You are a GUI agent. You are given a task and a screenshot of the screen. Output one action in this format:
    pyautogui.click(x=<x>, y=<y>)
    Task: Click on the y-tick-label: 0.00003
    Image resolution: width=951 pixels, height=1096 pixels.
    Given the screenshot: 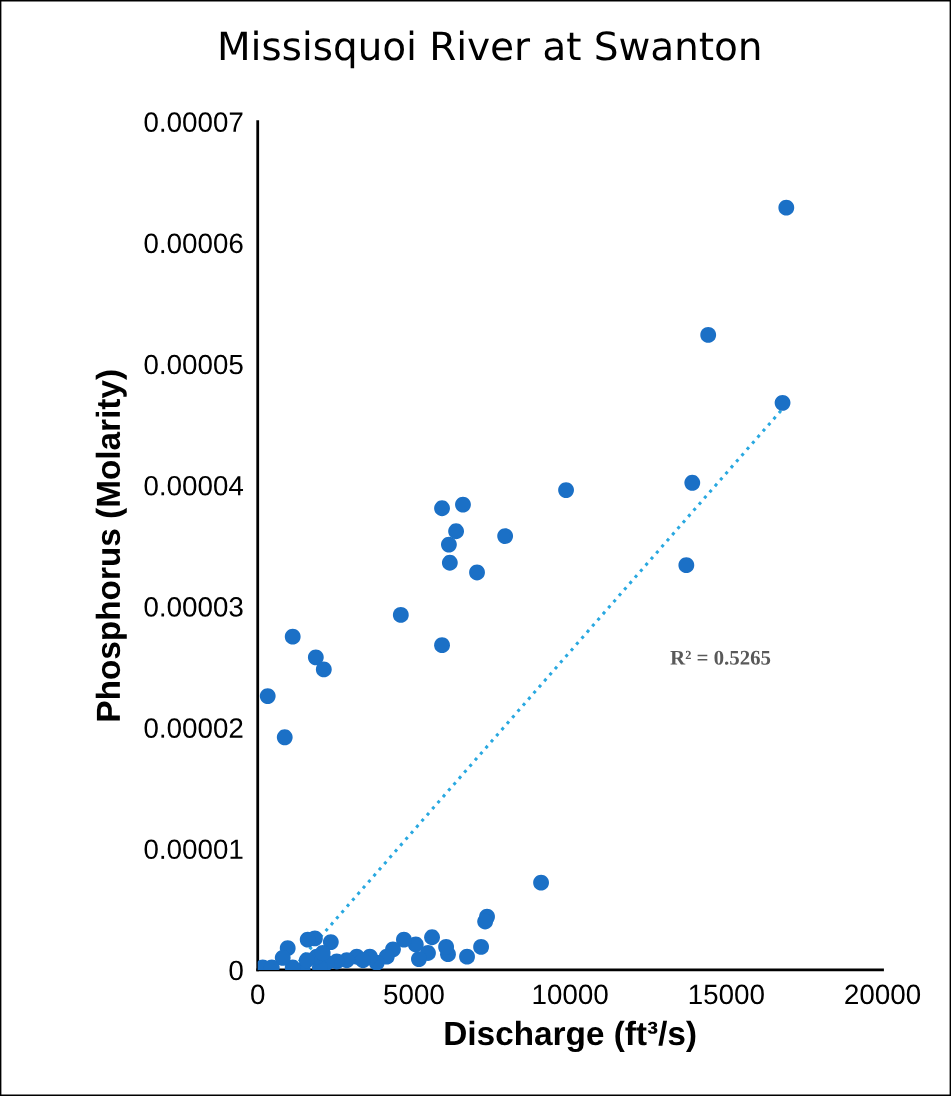 What is the action you would take?
    pyautogui.click(x=193, y=607)
    